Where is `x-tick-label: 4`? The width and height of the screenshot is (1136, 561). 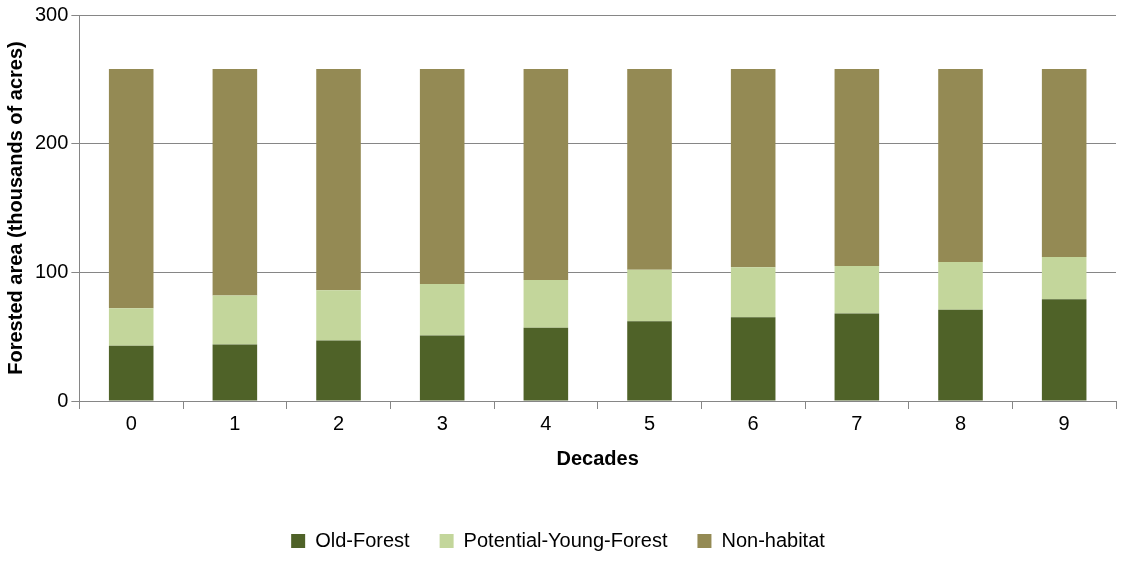 x-tick-label: 4 is located at coordinates (546, 422).